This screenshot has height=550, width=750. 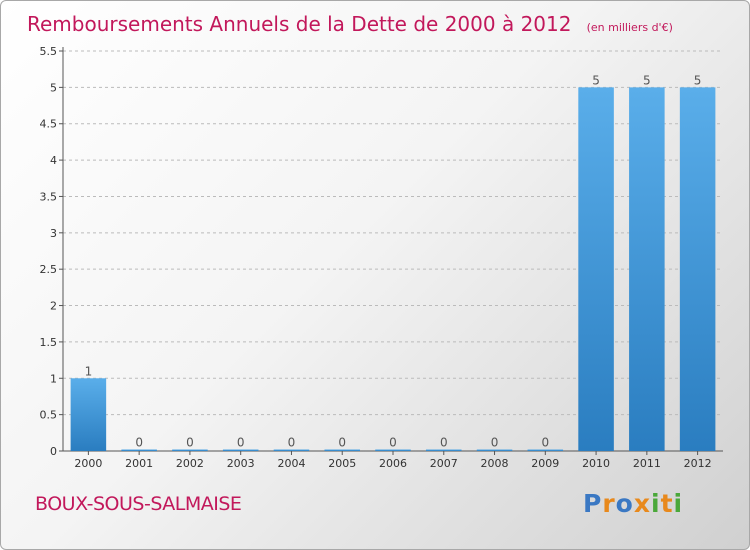 I want to click on data-label-2003: 0, so click(x=241, y=443).